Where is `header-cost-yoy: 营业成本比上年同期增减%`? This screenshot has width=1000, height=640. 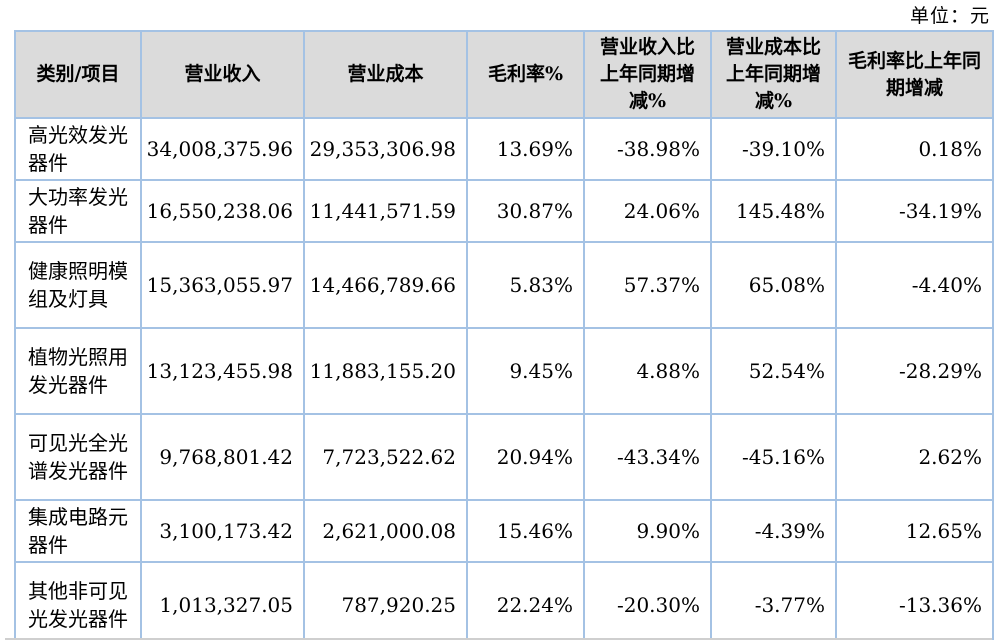 header-cost-yoy: 营业成本比上年同期增减% is located at coordinates (773, 74).